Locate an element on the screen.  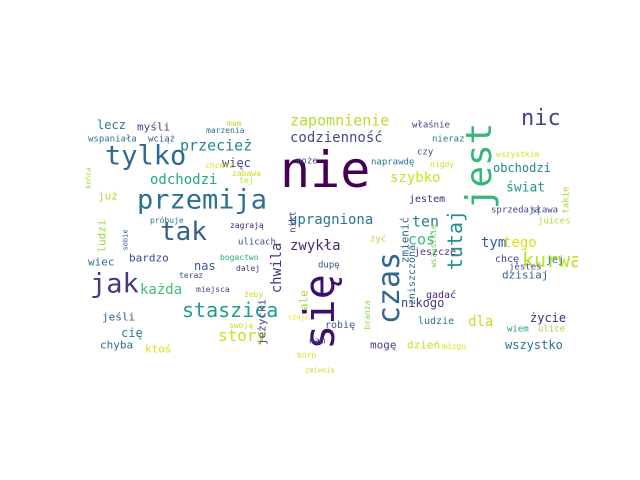
word: juices is located at coordinates (554, 221).